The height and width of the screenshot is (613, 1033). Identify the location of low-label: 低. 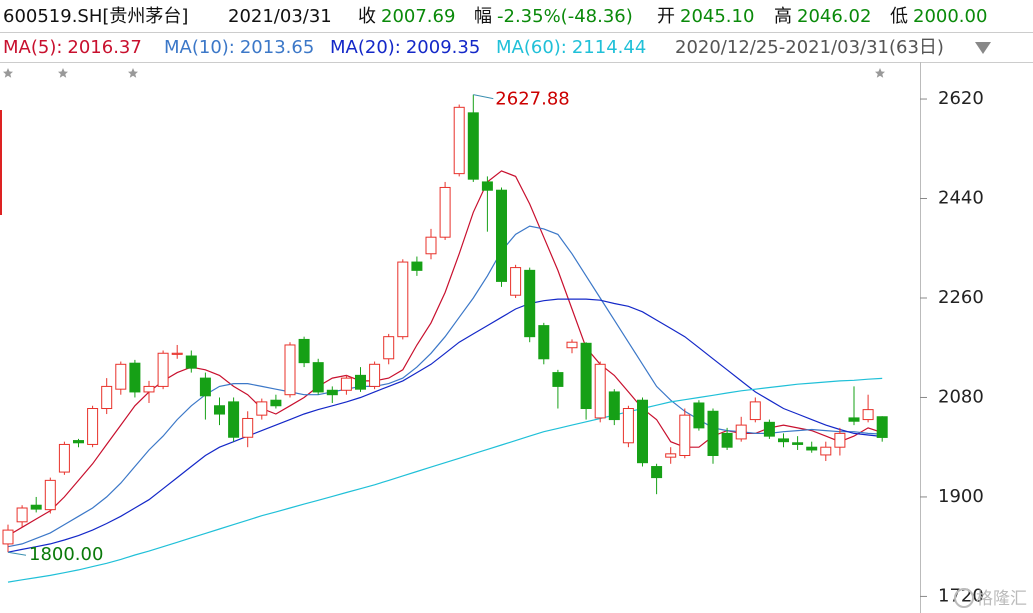
(899, 16).